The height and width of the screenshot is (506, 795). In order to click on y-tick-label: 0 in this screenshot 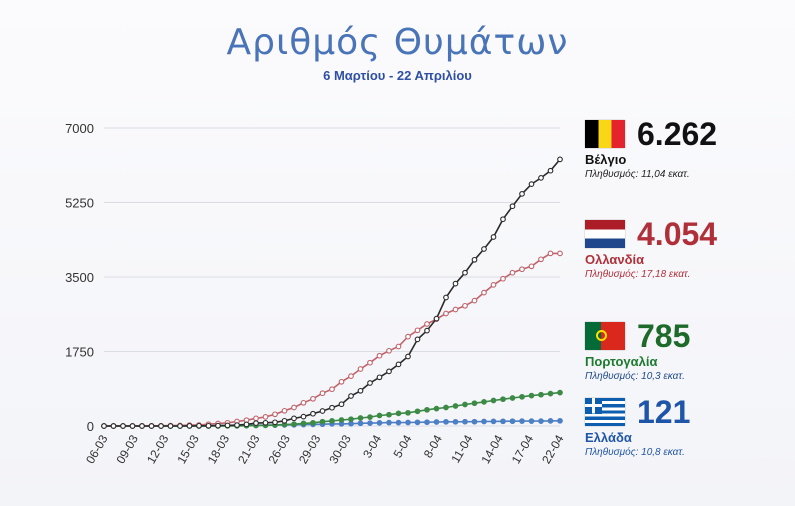, I will do `click(90, 426)`.